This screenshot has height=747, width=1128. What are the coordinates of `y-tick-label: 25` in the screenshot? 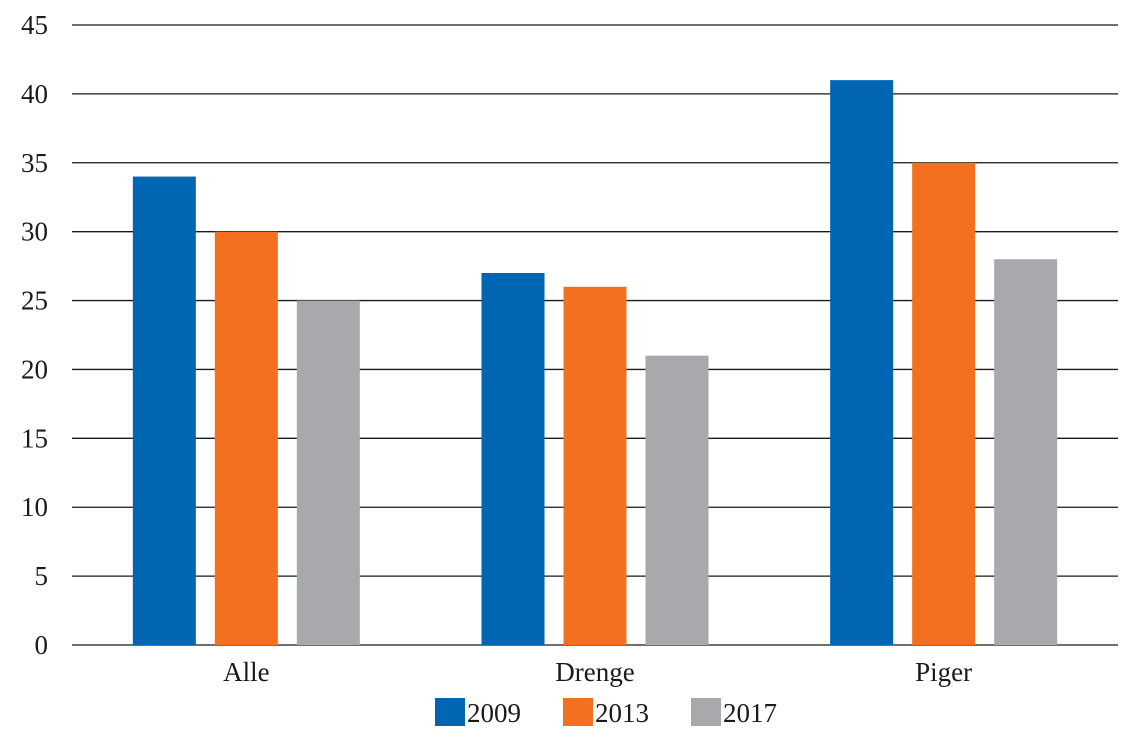 It's located at (34, 301).